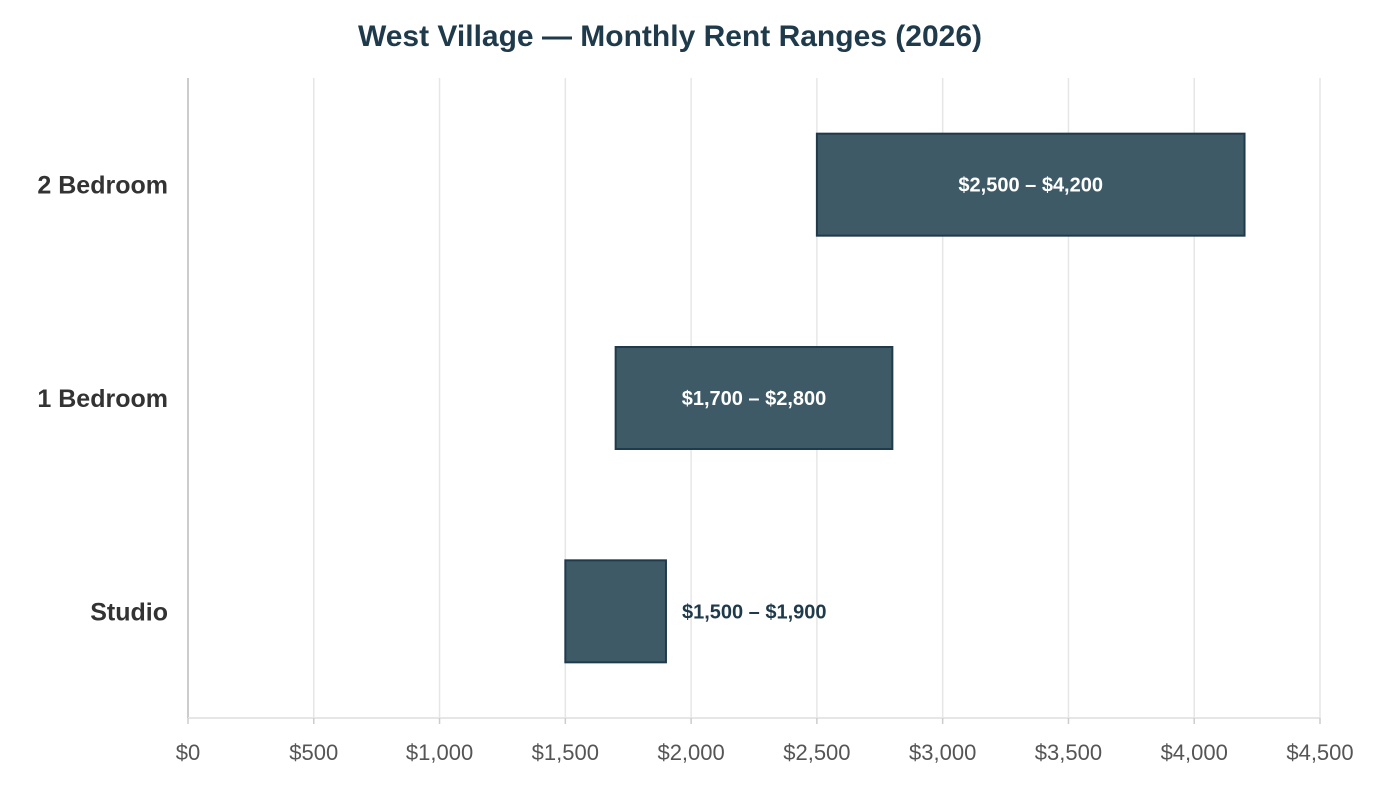 This screenshot has height=800, width=1400. I want to click on x-tick-label: $2,500, so click(816, 752).